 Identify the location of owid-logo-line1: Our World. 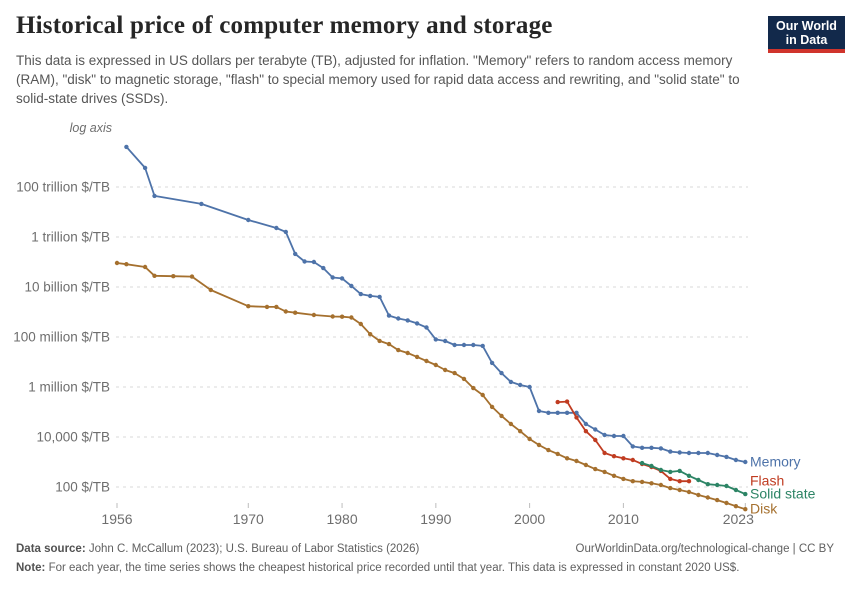
(806, 25).